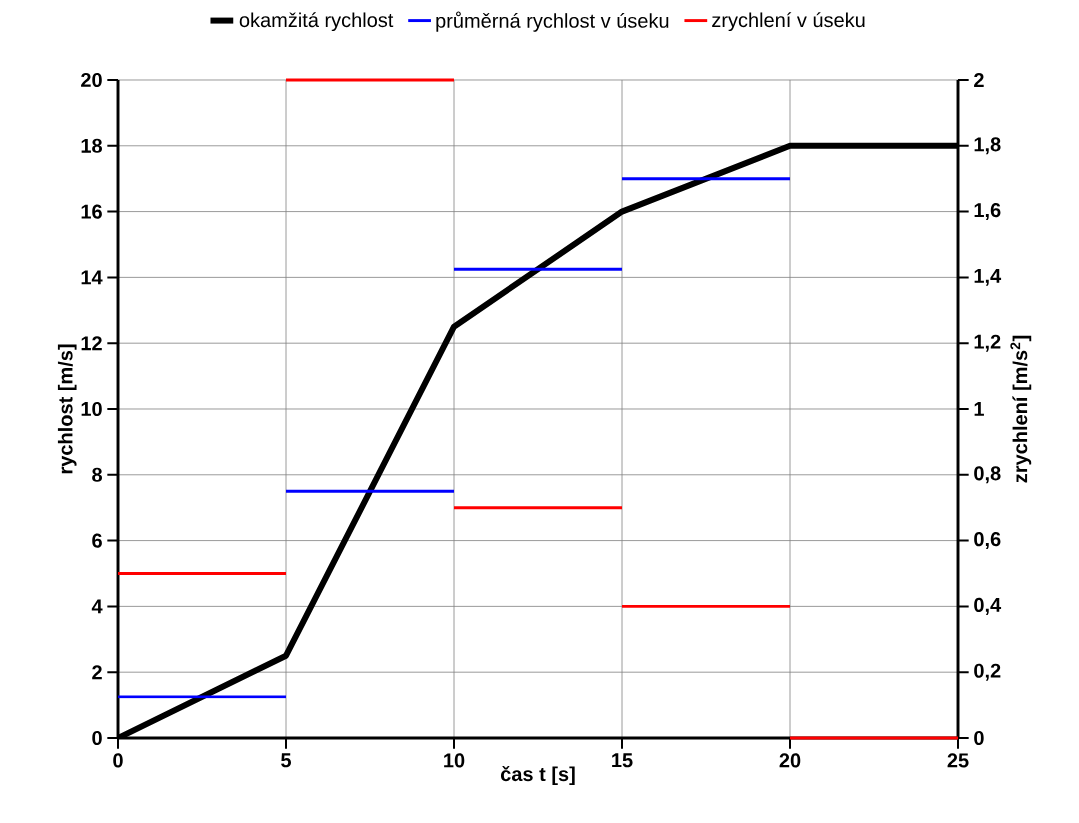 The width and height of the screenshot is (1079, 823). Describe the element at coordinates (987, 343) in the screenshot. I see `y2-tick-label: 1,2` at that location.